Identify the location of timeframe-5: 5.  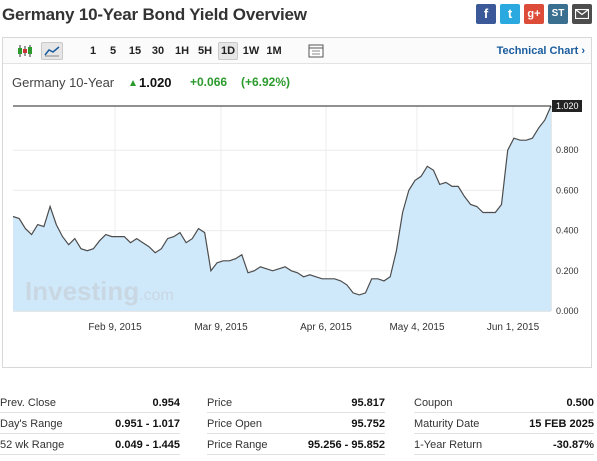
(113, 51).